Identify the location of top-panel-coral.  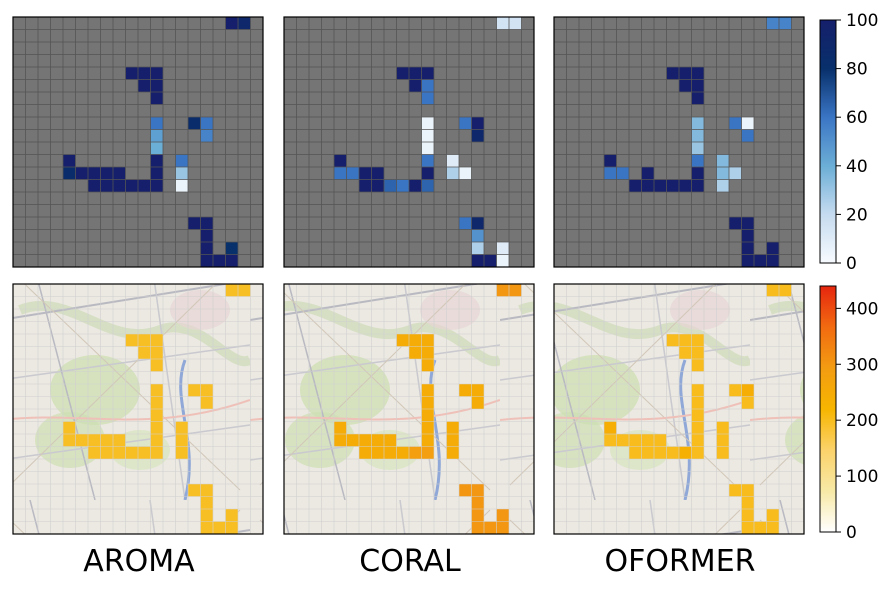
(409, 142).